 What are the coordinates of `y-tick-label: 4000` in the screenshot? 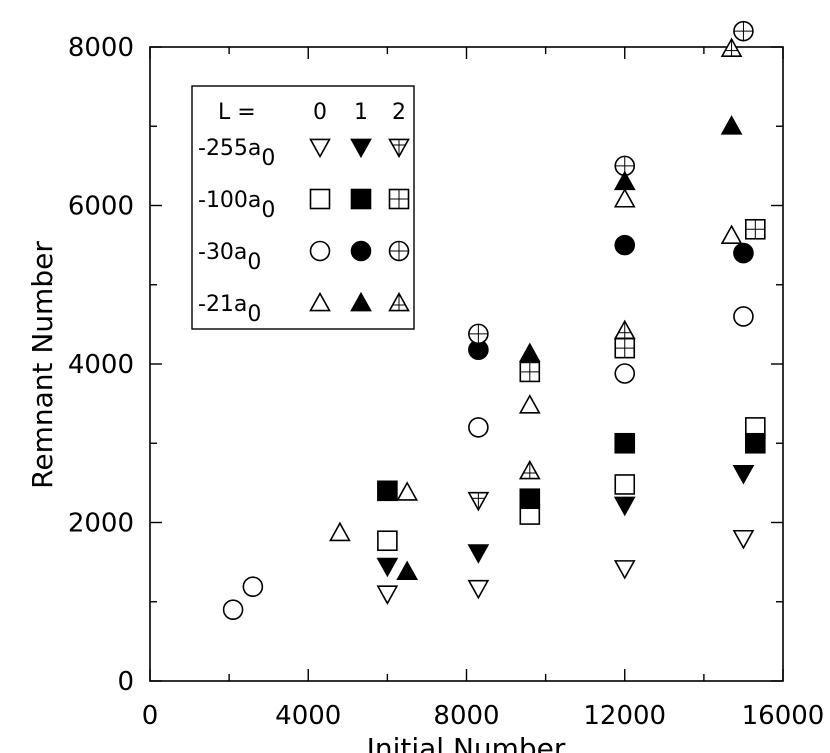 It's located at (101, 365).